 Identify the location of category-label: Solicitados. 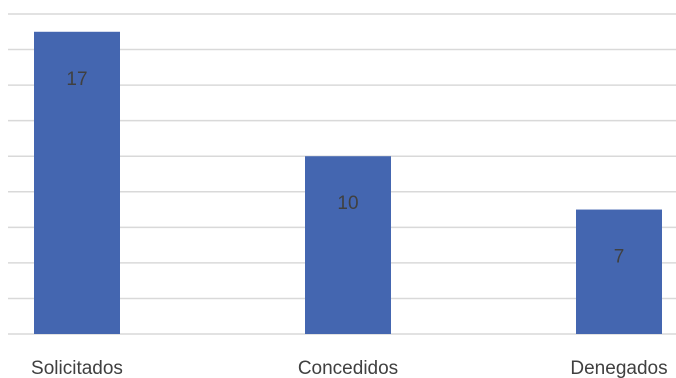
(77, 368).